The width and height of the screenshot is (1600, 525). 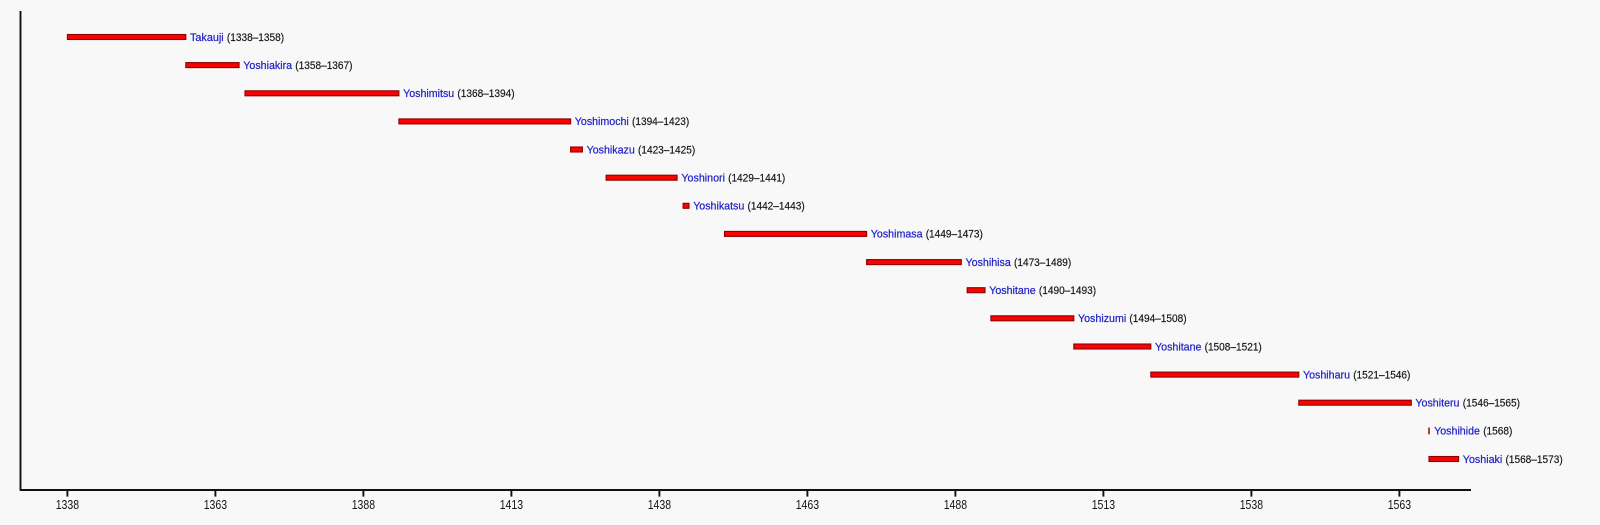 I want to click on svg-text: Yoshihisa, so click(x=989, y=263).